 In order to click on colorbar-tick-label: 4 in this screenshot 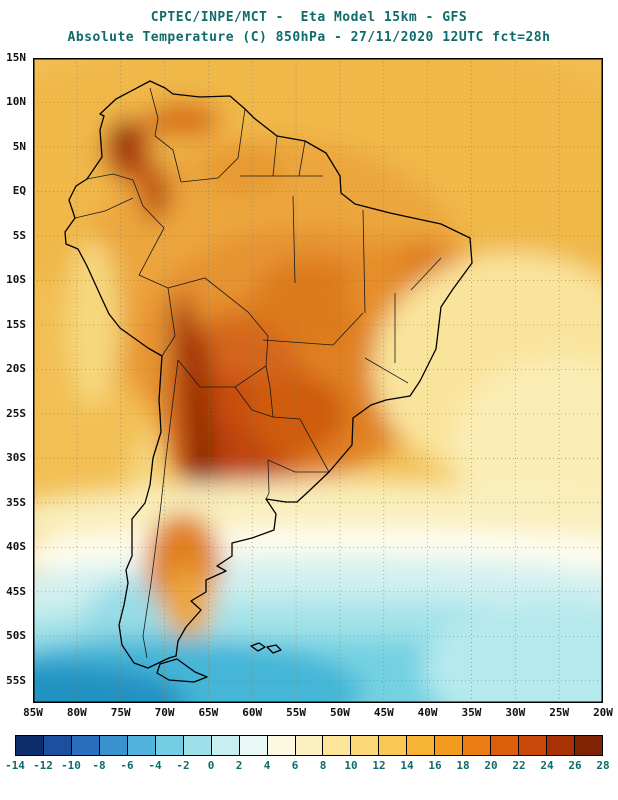, I will do `click(267, 765)`.